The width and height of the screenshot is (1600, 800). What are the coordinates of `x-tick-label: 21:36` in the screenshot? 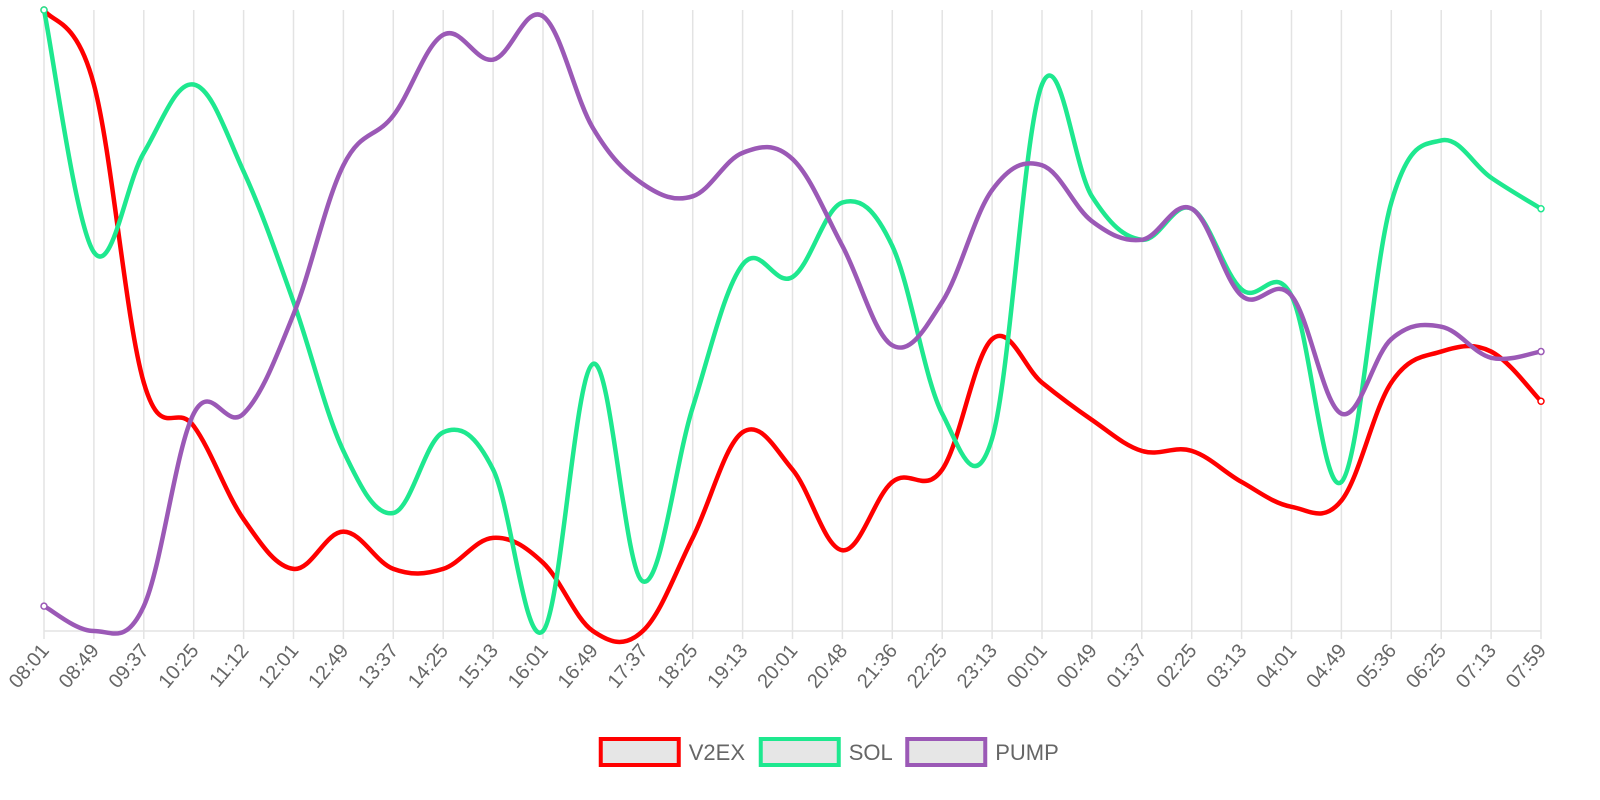 It's located at (877, 666).